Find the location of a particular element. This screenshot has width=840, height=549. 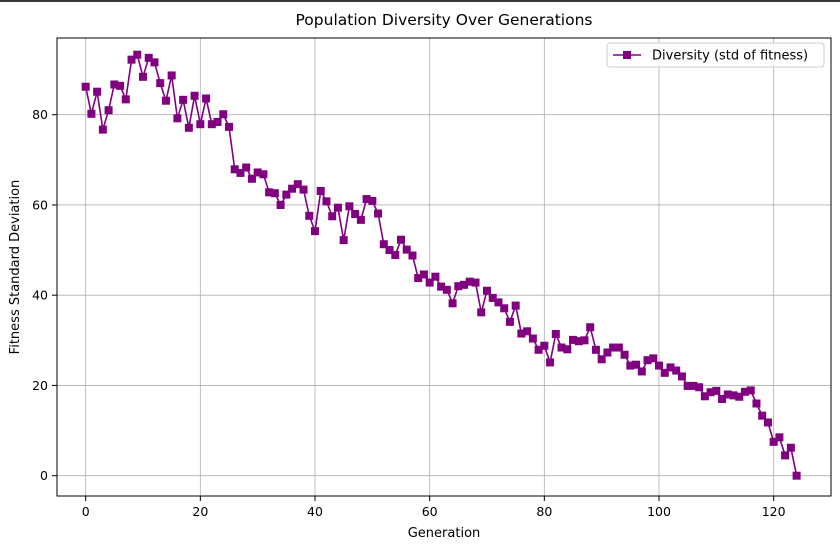

y-axis-label: Fitness Standard Deviation is located at coordinates (15, 267).